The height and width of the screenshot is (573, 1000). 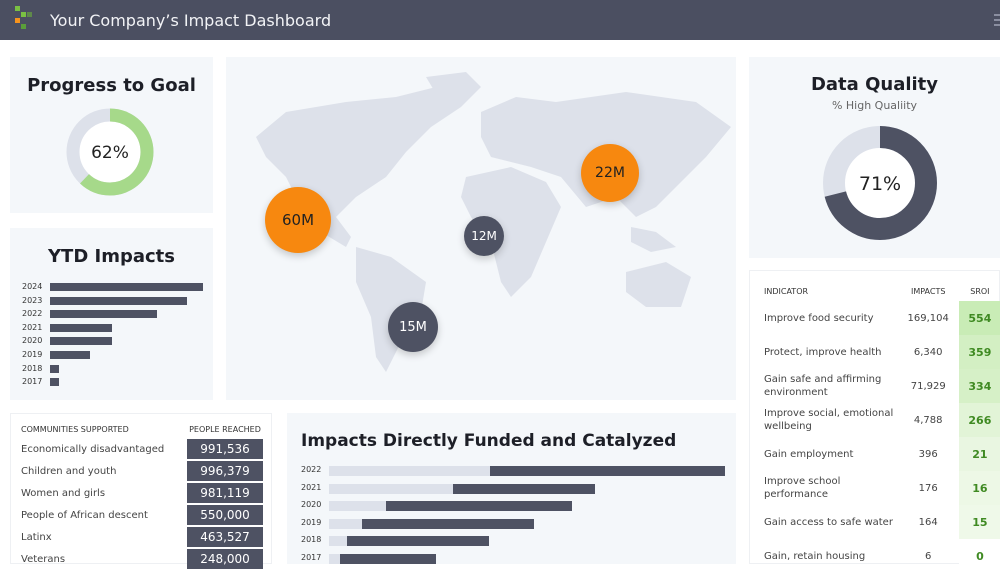 What do you see at coordinates (43, 559) in the screenshot?
I see `community-name: Veterans` at bounding box center [43, 559].